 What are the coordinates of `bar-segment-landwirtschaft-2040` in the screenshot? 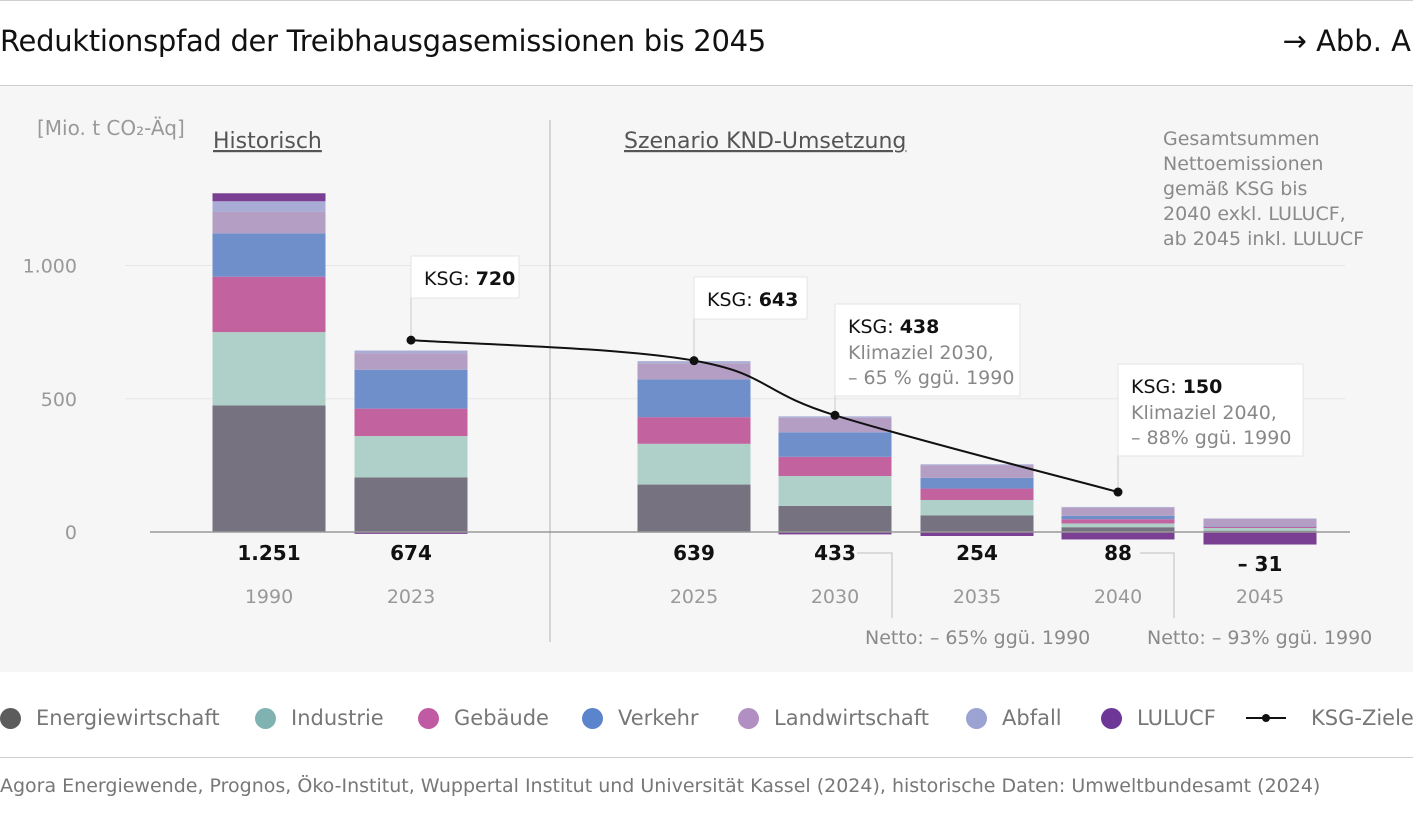 It's located at (1118, 511).